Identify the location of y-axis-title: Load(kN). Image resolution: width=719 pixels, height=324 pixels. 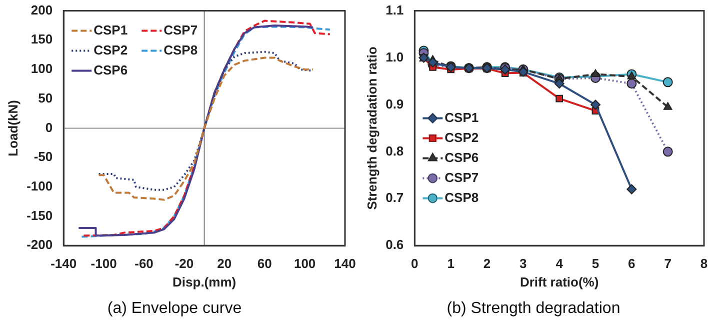
(12, 128).